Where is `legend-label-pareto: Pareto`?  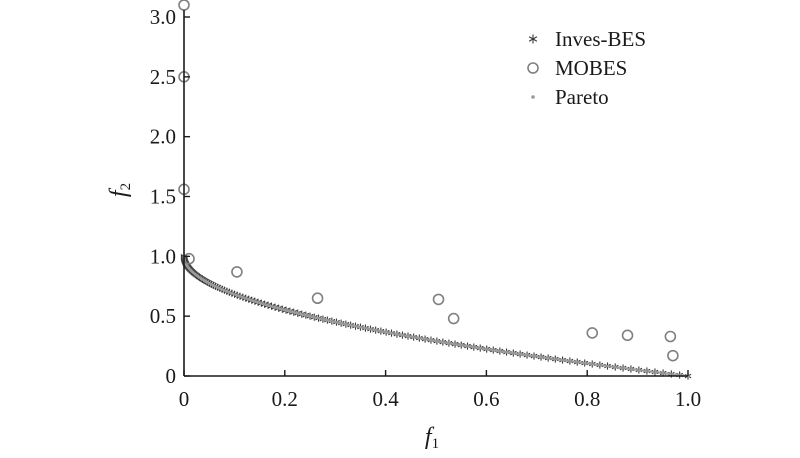 legend-label-pareto: Pareto is located at coordinates (582, 97).